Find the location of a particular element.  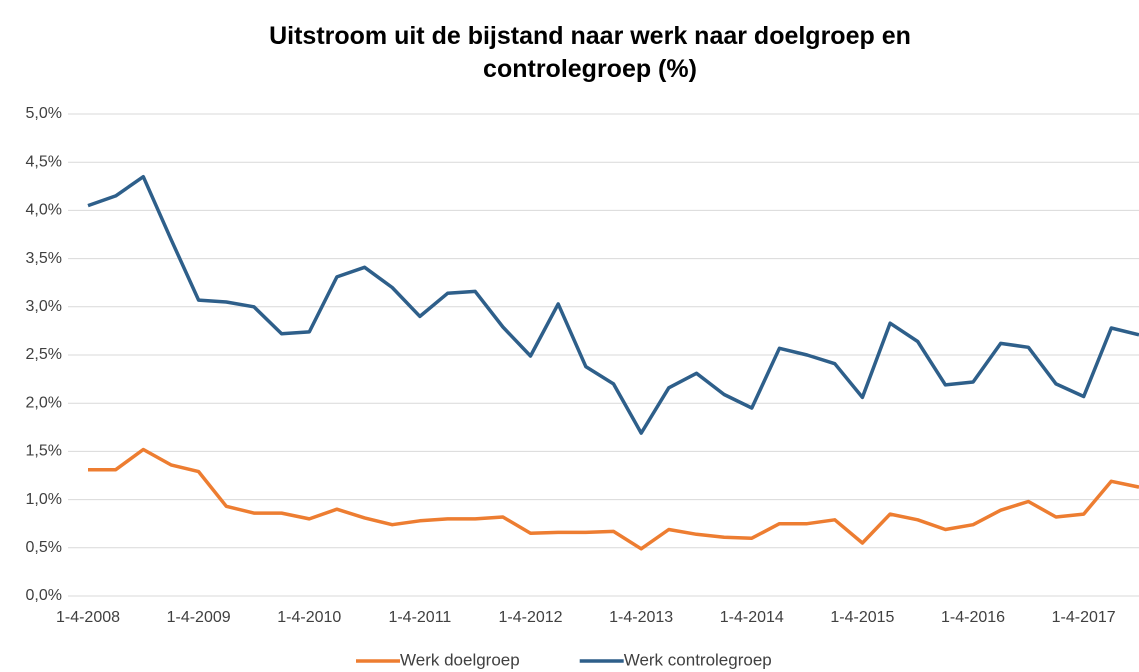

series-line is located at coordinates (613, 499).